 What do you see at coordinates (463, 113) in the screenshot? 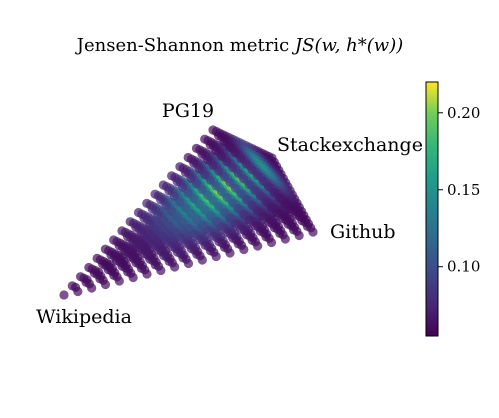
I see `colorbar-tick-label: 0.20` at bounding box center [463, 113].